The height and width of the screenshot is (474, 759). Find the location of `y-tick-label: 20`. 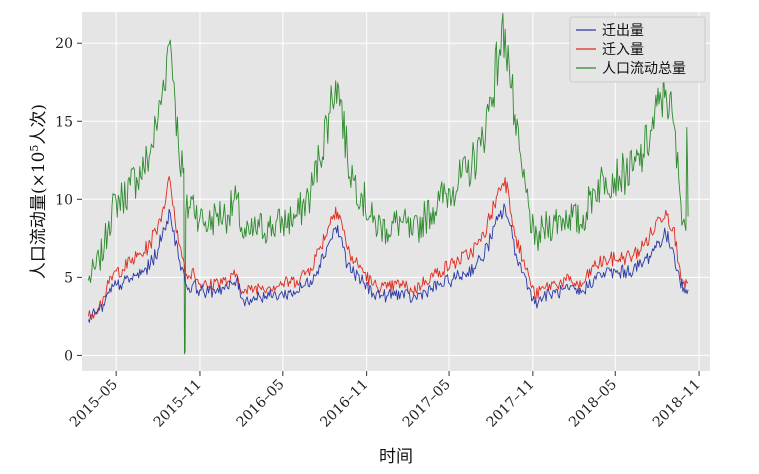

y-tick-label: 20 is located at coordinates (64, 44).